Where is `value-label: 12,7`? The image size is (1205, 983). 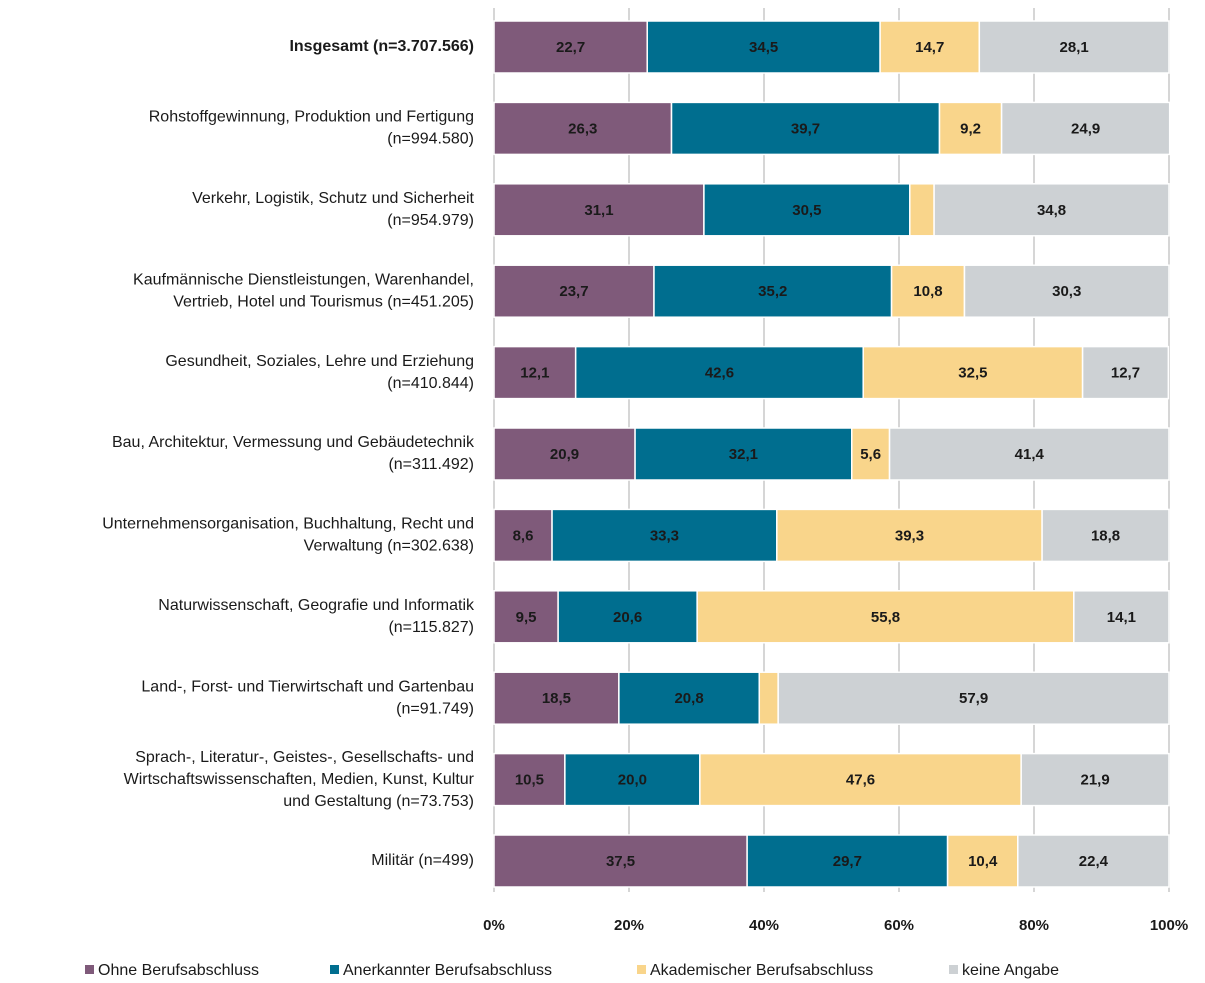 value-label: 12,7 is located at coordinates (1125, 373).